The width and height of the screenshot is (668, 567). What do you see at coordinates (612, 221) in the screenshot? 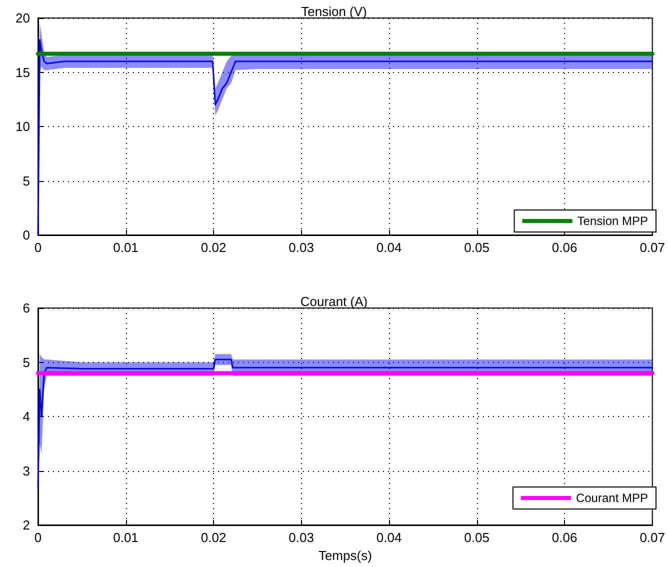
I see `legend-label: Tension MPP` at bounding box center [612, 221].